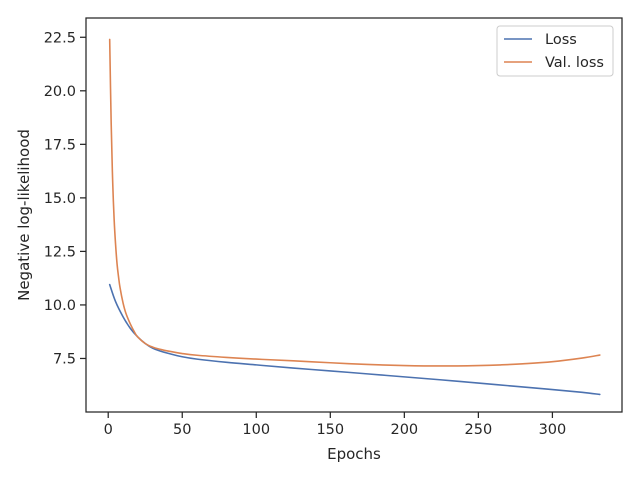 This screenshot has height=480, width=640. Describe the element at coordinates (60, 199) in the screenshot. I see `y-tick-label: 15.0` at that location.